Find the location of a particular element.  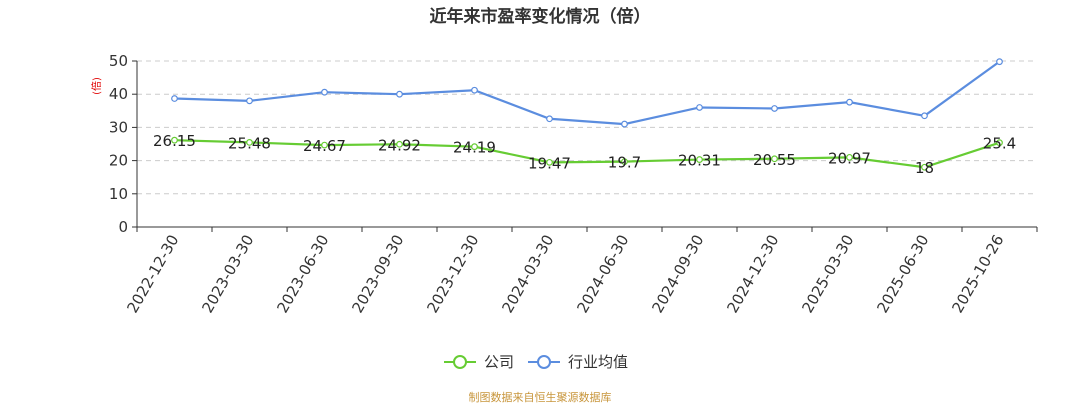

x-tick-label: 2023-12-30 is located at coordinates (452, 274).